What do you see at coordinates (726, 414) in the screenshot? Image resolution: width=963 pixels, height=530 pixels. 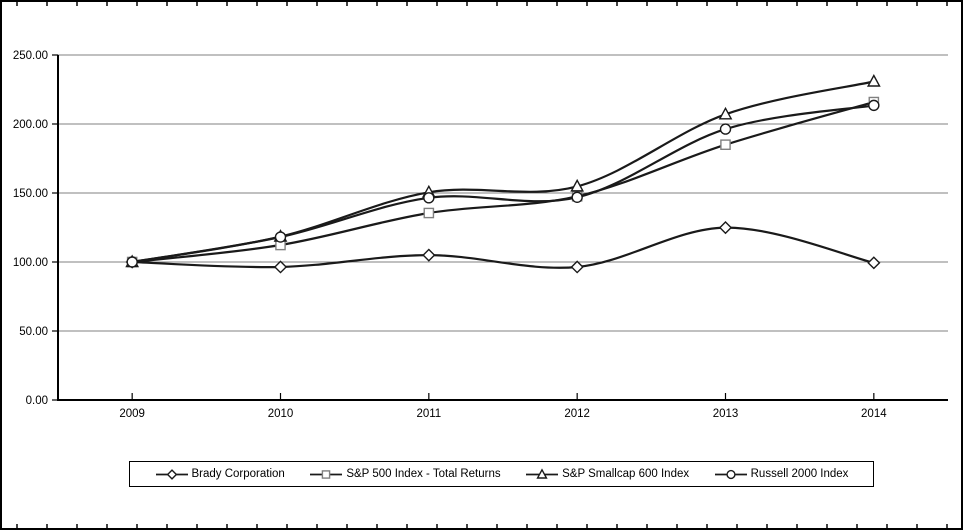 I see `x-axis-tick-label: 2013` at bounding box center [726, 414].